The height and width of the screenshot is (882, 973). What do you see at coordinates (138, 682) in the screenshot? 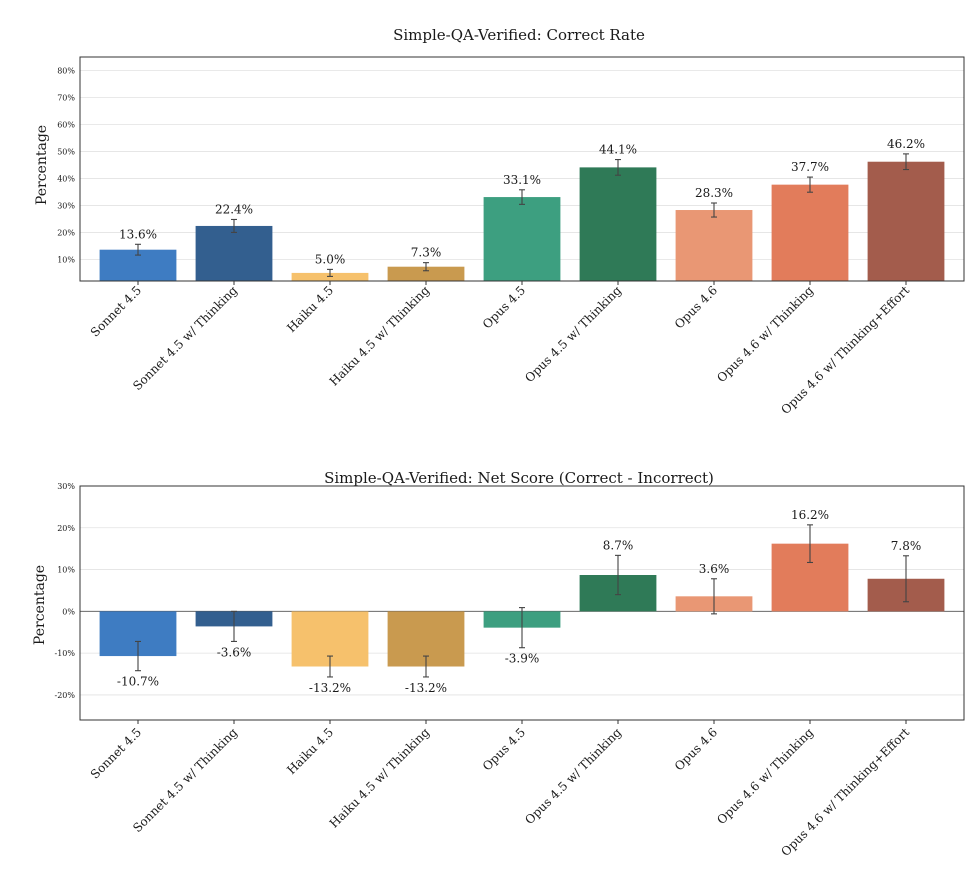
I see `data-label: -10.7%` at bounding box center [138, 682].